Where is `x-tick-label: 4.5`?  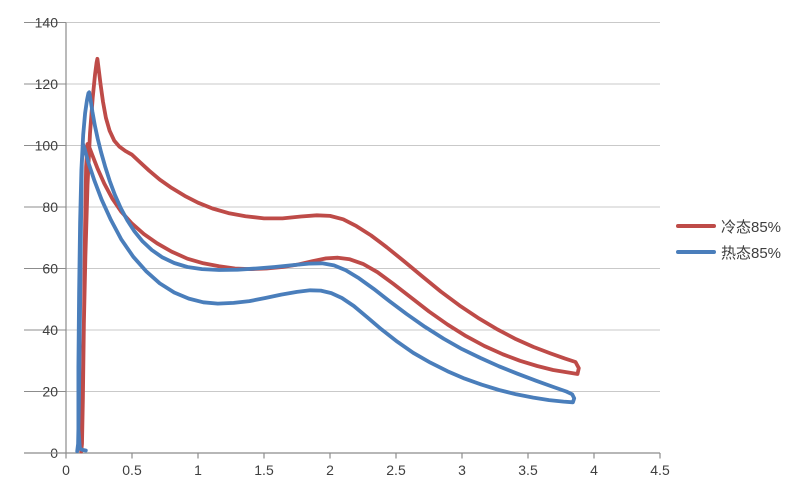
x-tick-label: 4.5 is located at coordinates (660, 470).